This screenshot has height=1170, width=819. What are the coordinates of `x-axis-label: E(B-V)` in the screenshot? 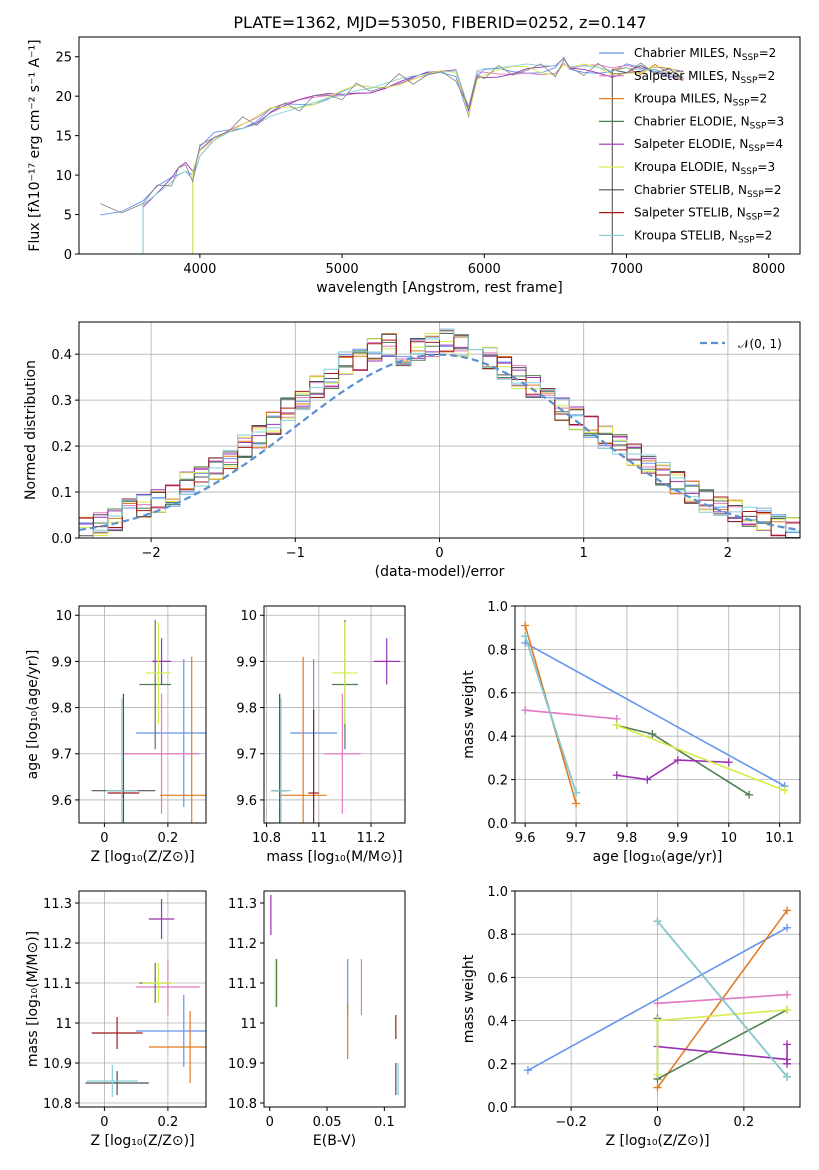 It's located at (334, 1141).